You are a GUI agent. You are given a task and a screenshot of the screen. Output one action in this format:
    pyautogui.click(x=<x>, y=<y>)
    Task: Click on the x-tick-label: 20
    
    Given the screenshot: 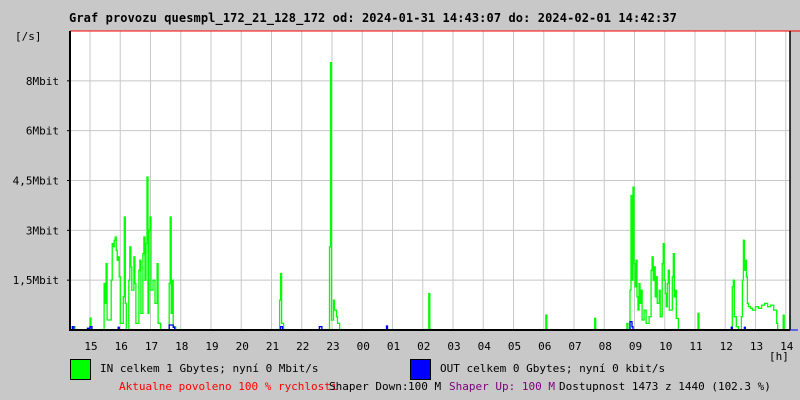 What is the action you would take?
    pyautogui.click(x=242, y=346)
    